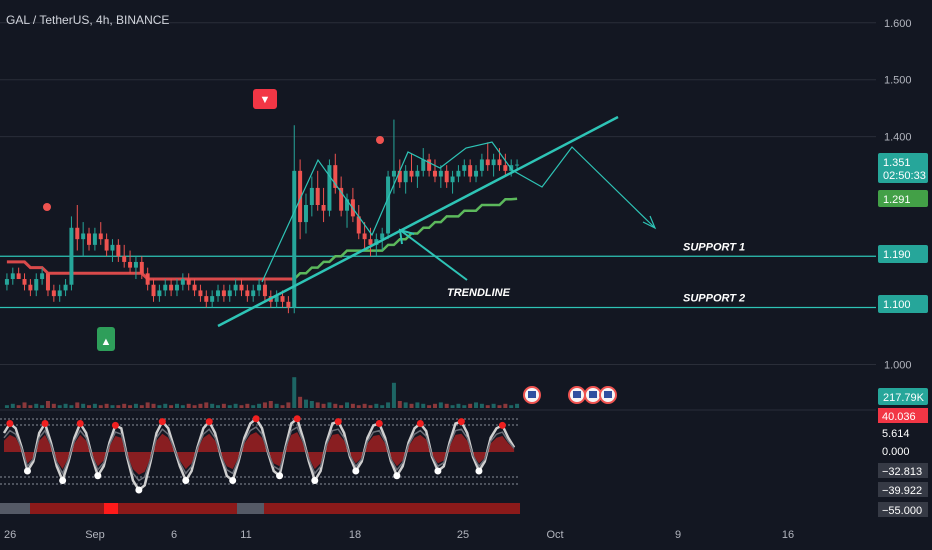 The width and height of the screenshot is (932, 550). Describe the element at coordinates (245, 535) in the screenshot. I see `time-tick-label: 11` at that location.